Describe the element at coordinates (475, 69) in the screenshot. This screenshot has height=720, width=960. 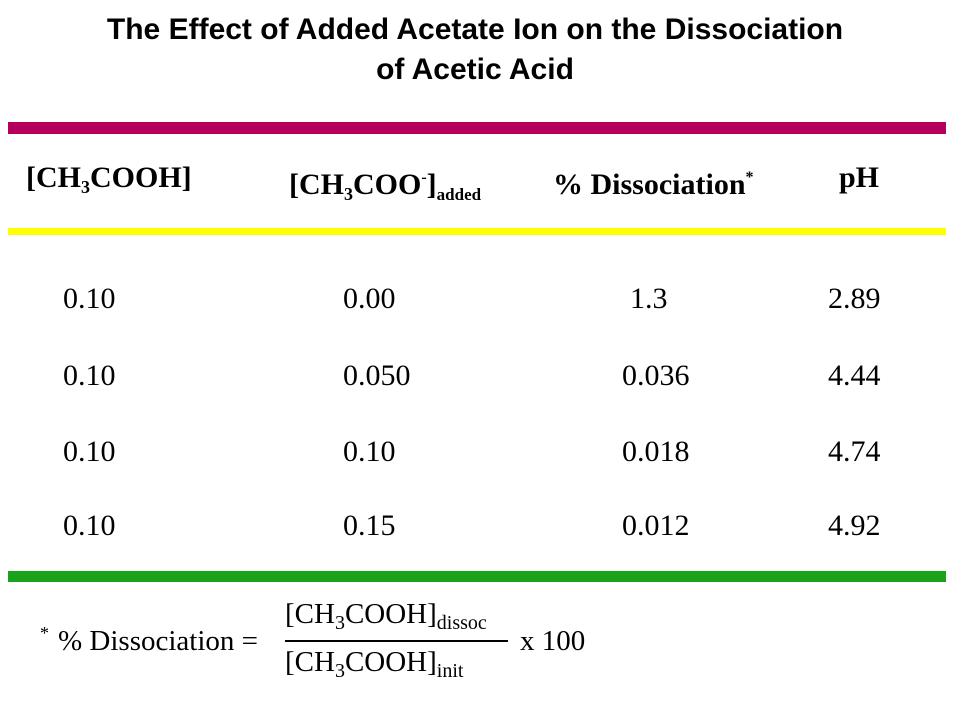
I see `title-line-2: of Acetic Acid` at that location.